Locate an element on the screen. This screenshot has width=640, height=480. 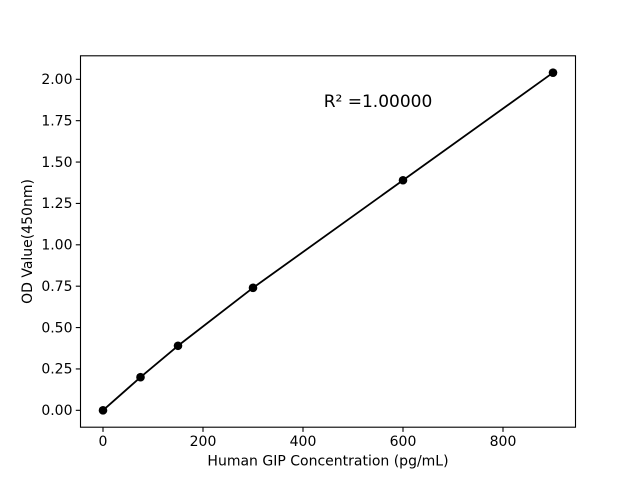
y-tick-label: 0.25 is located at coordinates (56, 370).